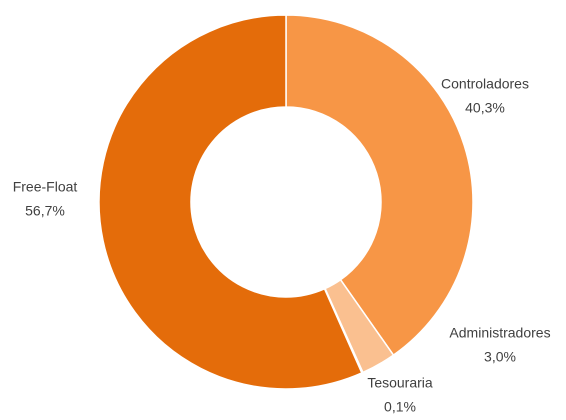 Image resolution: width=566 pixels, height=420 pixels. Describe the element at coordinates (500, 357) in the screenshot. I see `segment-value: 3,0%` at that location.